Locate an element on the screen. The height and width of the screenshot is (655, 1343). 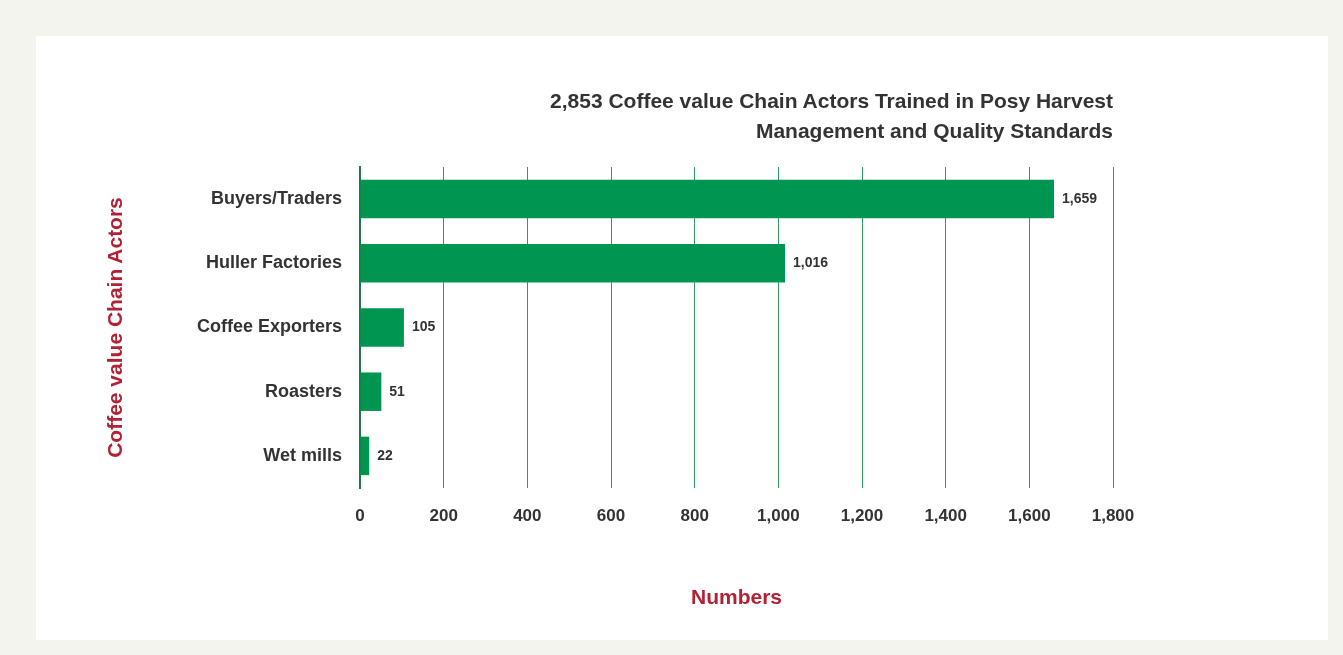
y-axis-title: Coffee value Chain Actors is located at coordinates (115, 327).